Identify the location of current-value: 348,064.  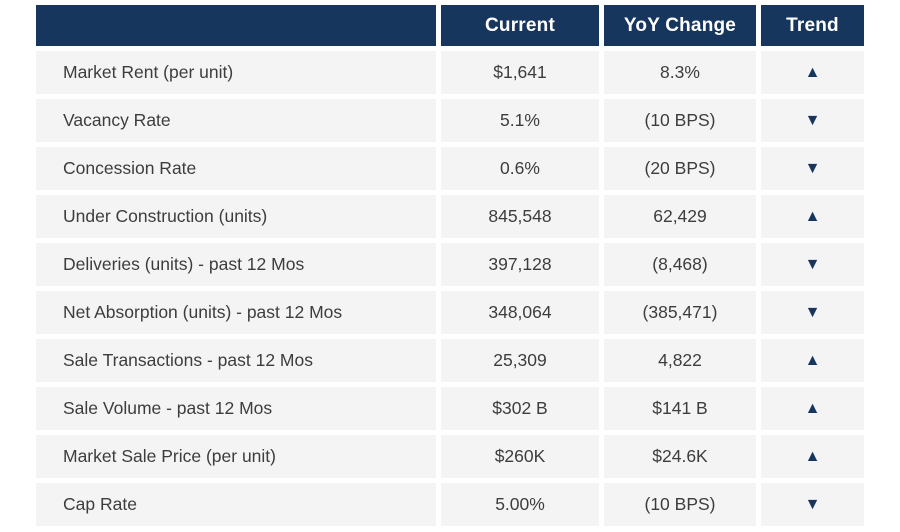
(520, 312).